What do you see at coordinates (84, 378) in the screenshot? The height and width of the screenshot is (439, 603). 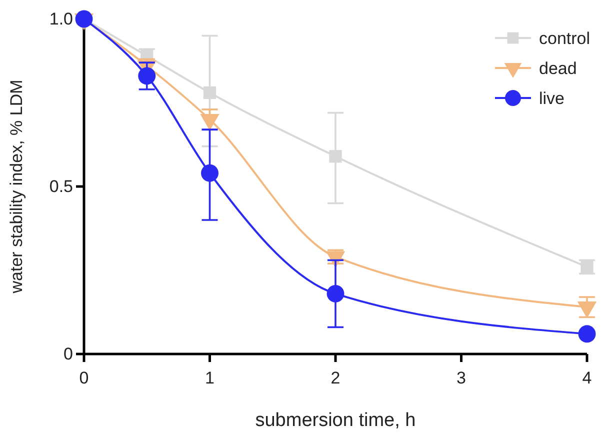 I see `x-tick-label: 0` at bounding box center [84, 378].